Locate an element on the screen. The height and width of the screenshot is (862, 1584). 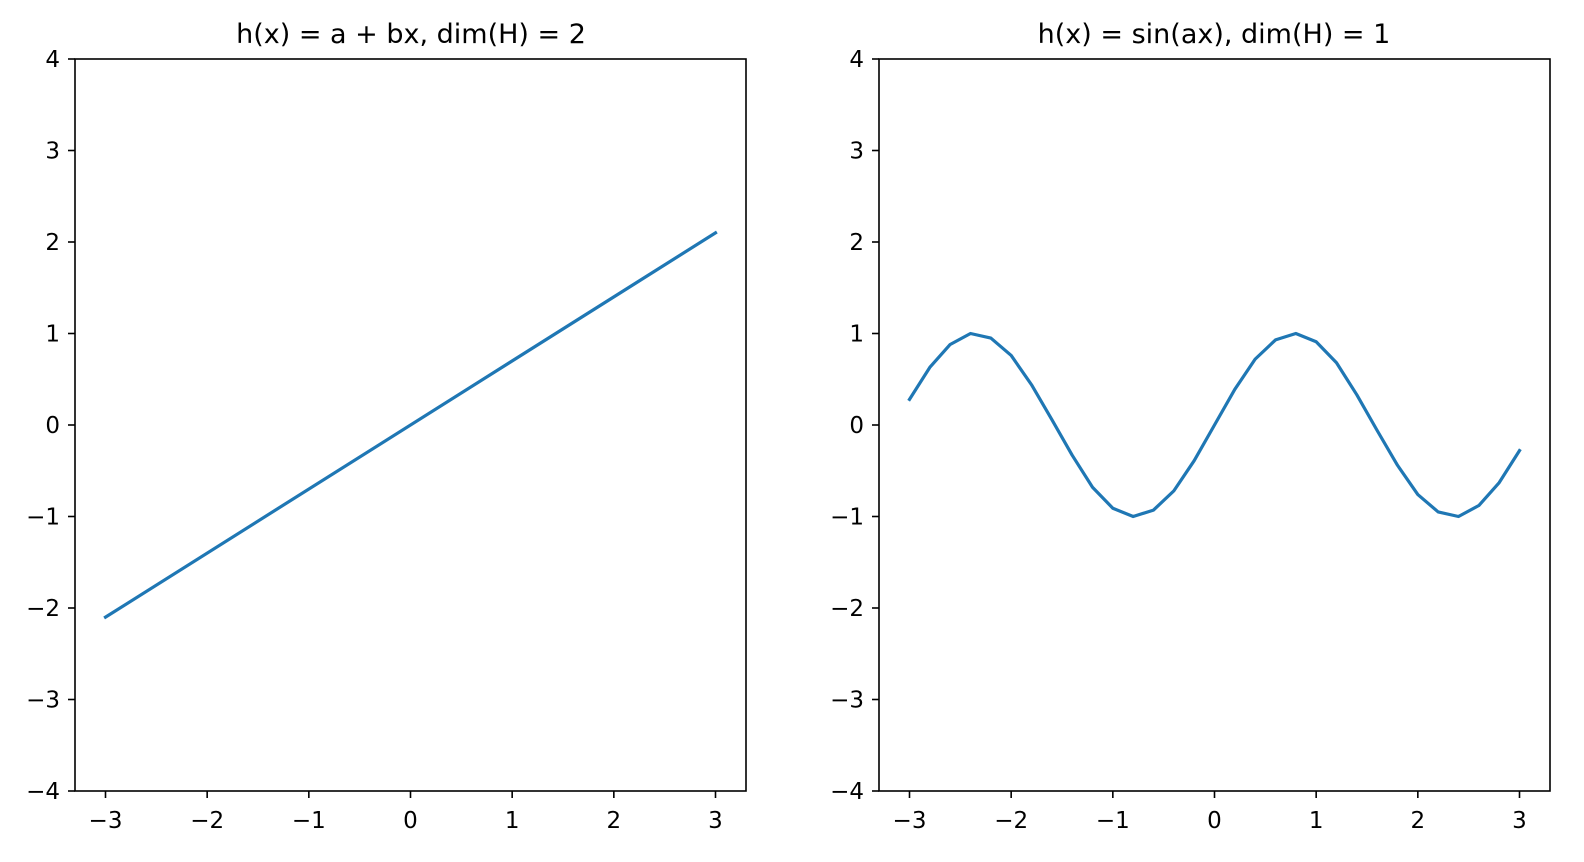
series-line is located at coordinates (1214, 425).